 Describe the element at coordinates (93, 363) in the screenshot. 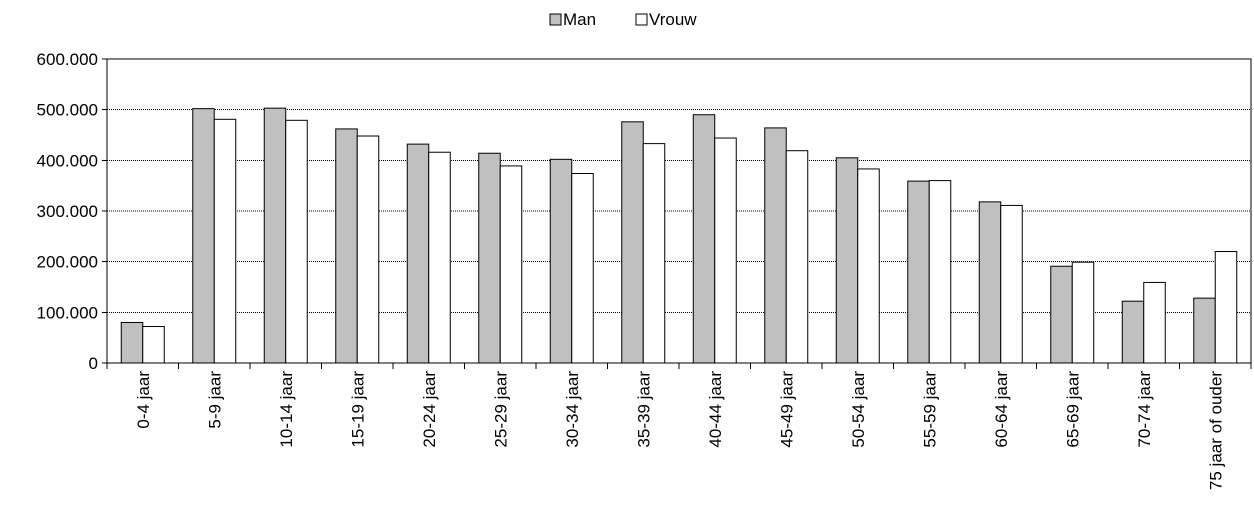

I see `y-tick-label: 0` at that location.